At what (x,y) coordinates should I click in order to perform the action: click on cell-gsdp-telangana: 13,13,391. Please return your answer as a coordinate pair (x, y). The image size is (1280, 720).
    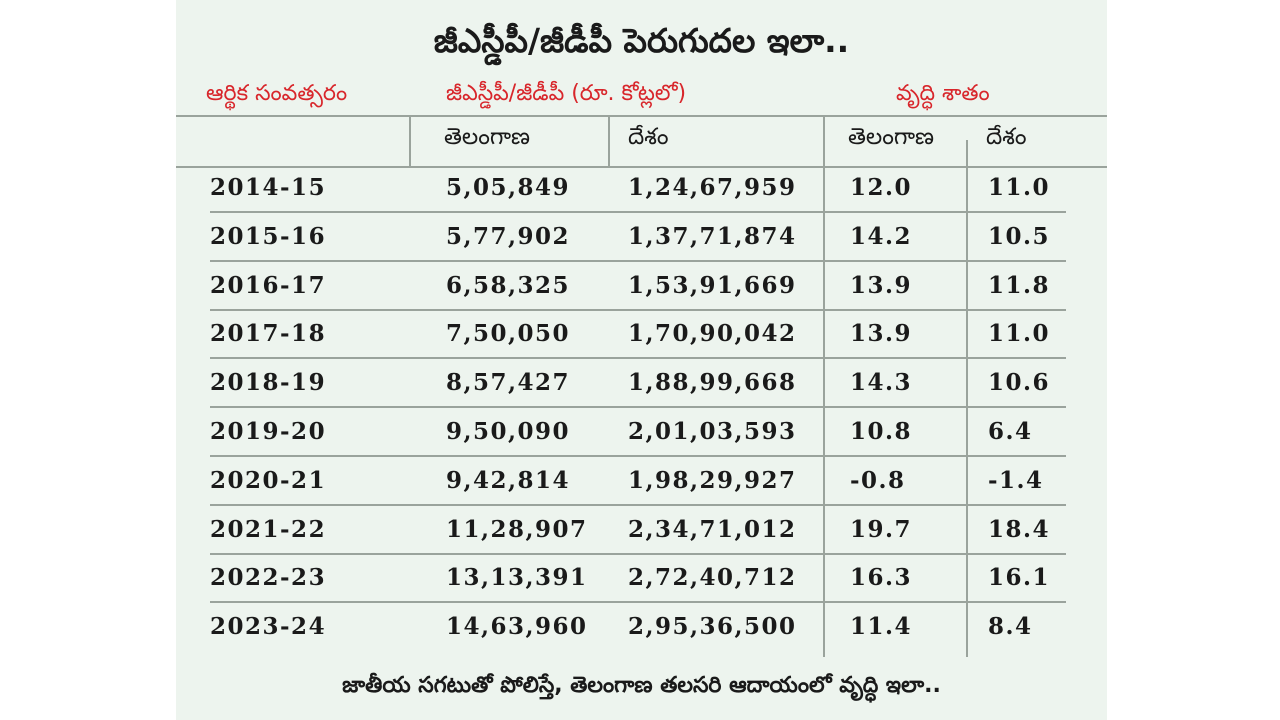
    Looking at the image, I should click on (517, 578).